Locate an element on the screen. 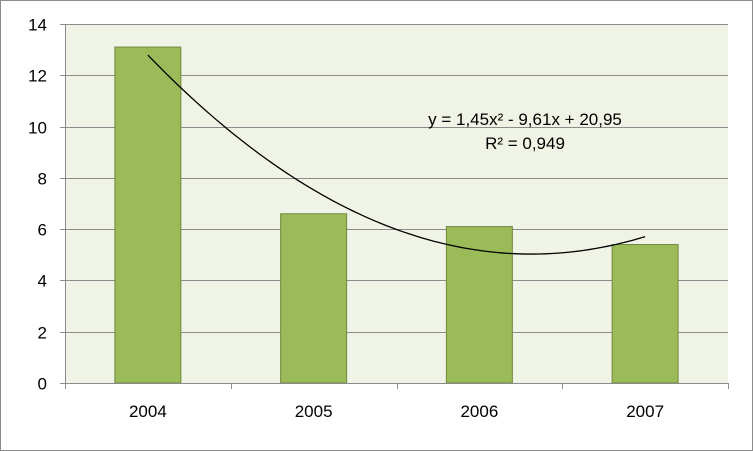 The image size is (753, 451). bar-2004 is located at coordinates (148, 215).